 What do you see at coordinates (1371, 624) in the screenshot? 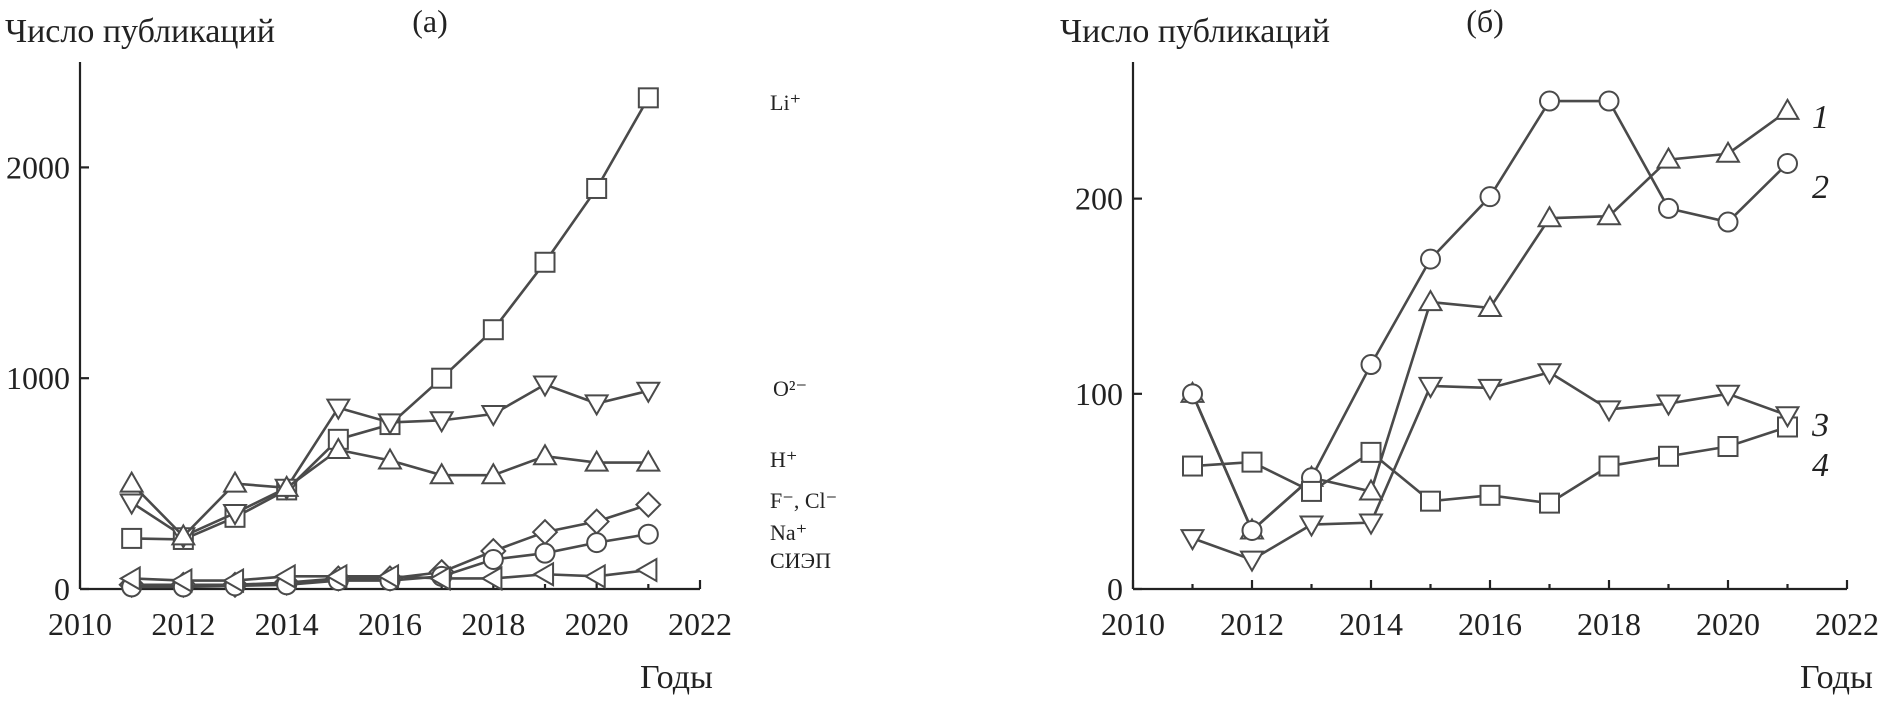
I see `chart-b-xtick-label: 2014` at bounding box center [1371, 624].